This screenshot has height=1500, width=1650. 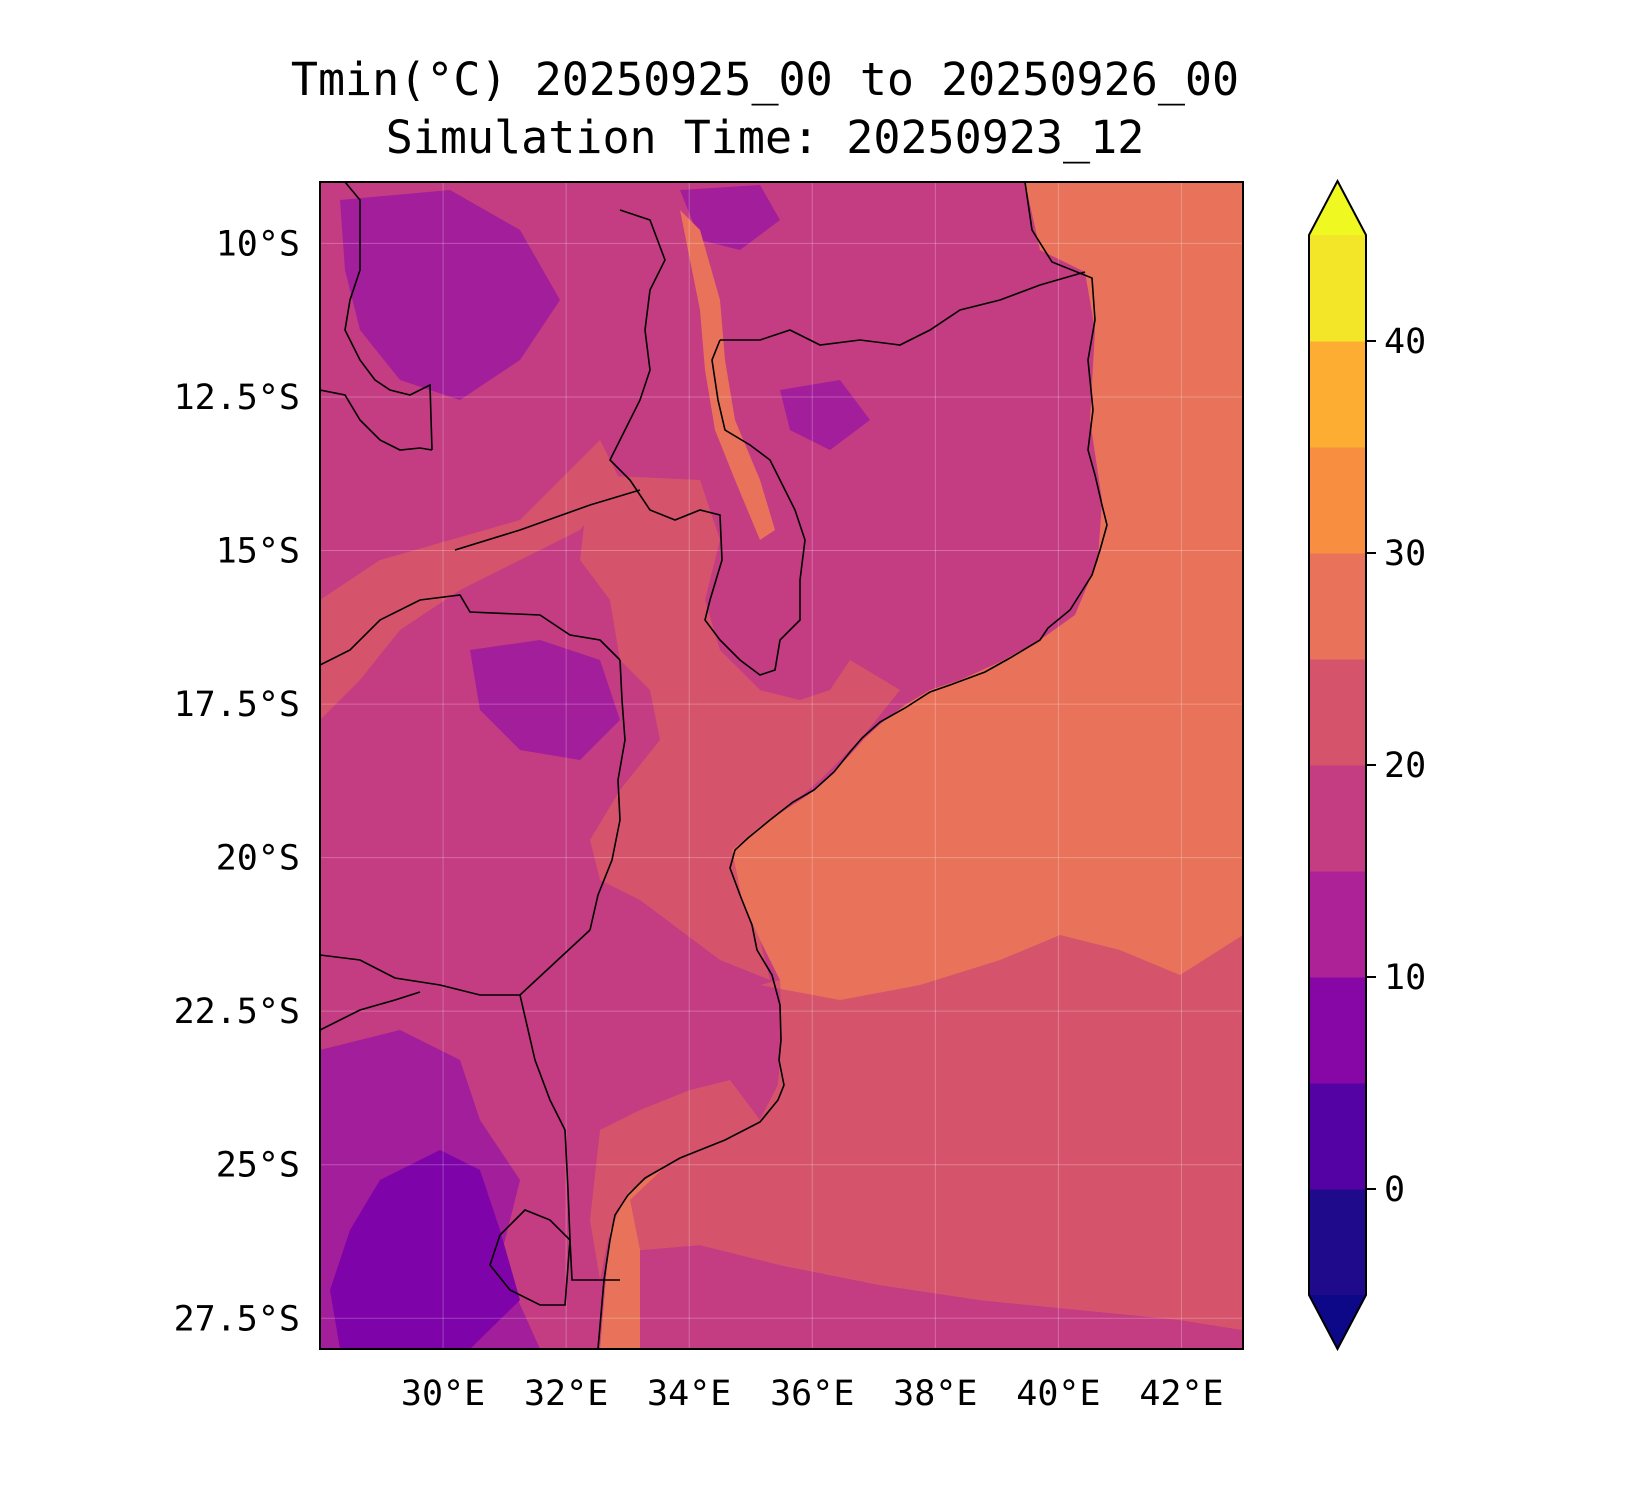 What do you see at coordinates (1181, 1394) in the screenshot?
I see `lon-tick-label: 42°E` at bounding box center [1181, 1394].